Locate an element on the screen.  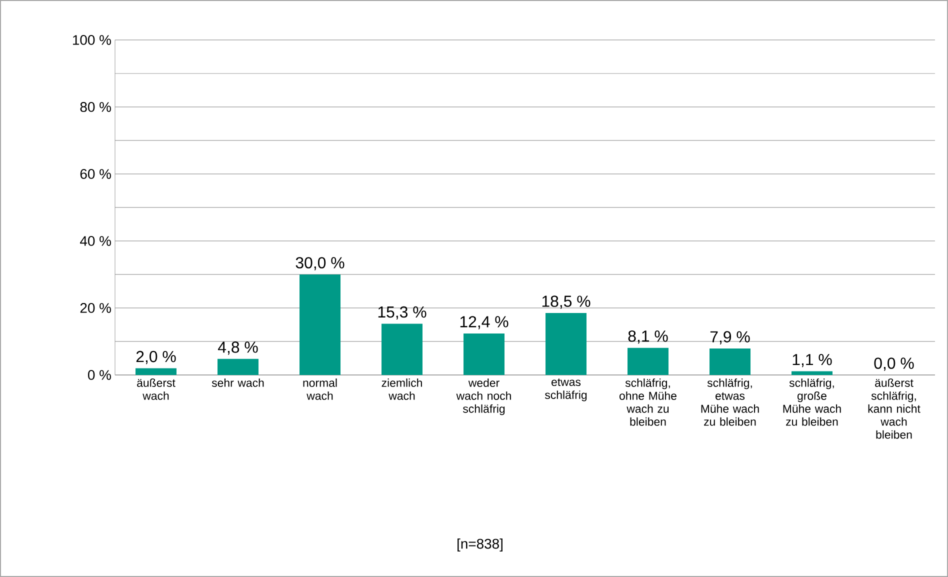
x-tick-label: etwas schläfrig is located at coordinates (565, 390).